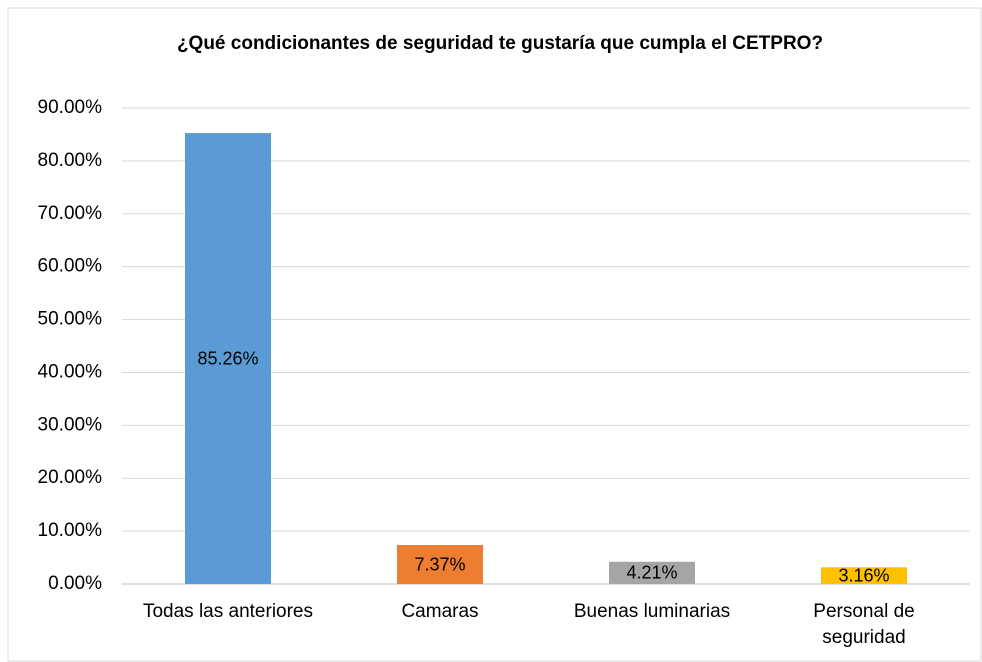 This screenshot has height=662, width=982. What do you see at coordinates (70, 266) in the screenshot?
I see `y-tick-label: 60.00%` at bounding box center [70, 266].